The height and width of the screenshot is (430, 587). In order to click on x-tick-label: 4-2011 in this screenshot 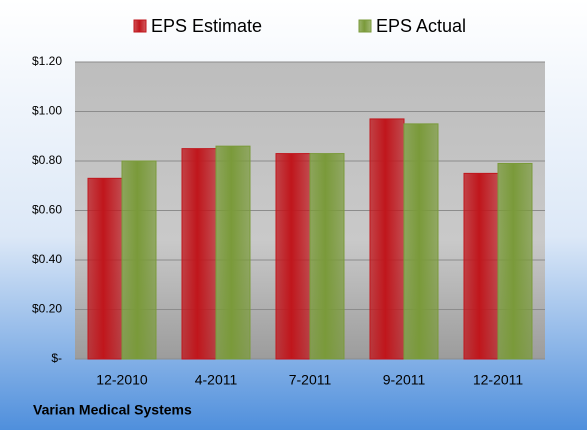, I will do `click(216, 380)`.